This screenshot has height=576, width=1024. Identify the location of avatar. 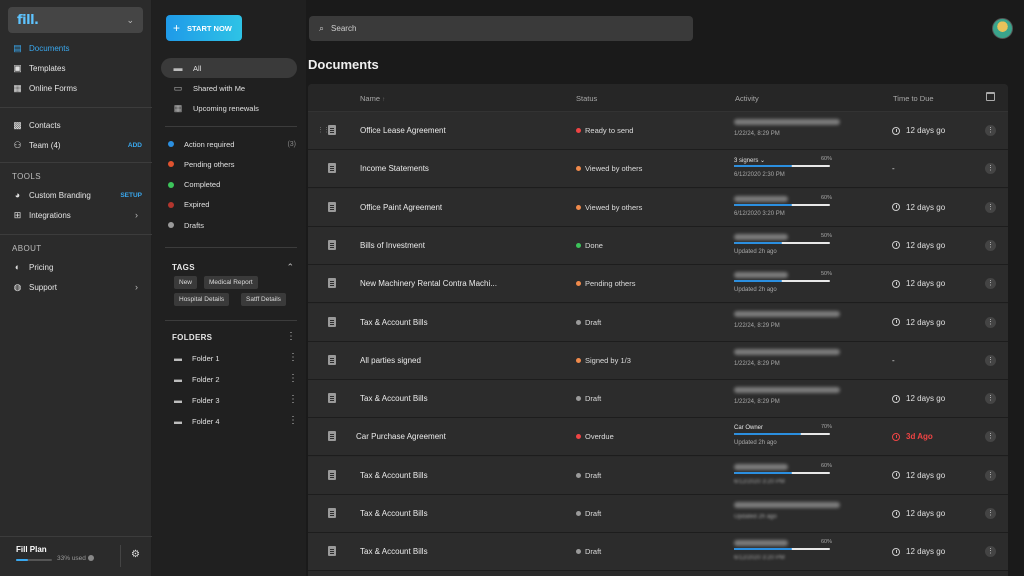
(1002, 28).